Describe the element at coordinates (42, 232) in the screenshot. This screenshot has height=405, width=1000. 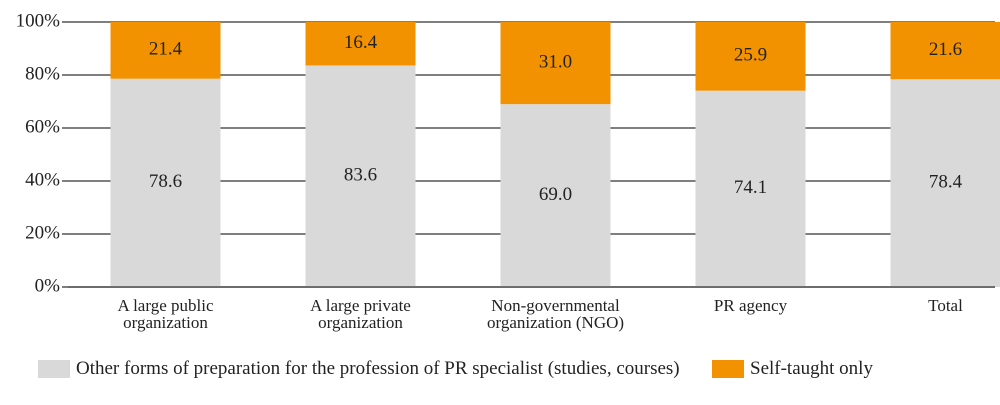
I see `y-tick-label: 20%` at that location.